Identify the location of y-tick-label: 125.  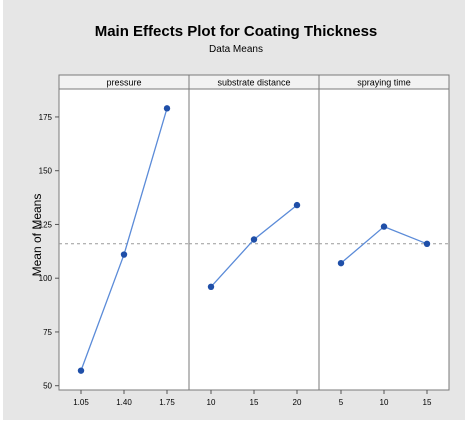
(46, 224).